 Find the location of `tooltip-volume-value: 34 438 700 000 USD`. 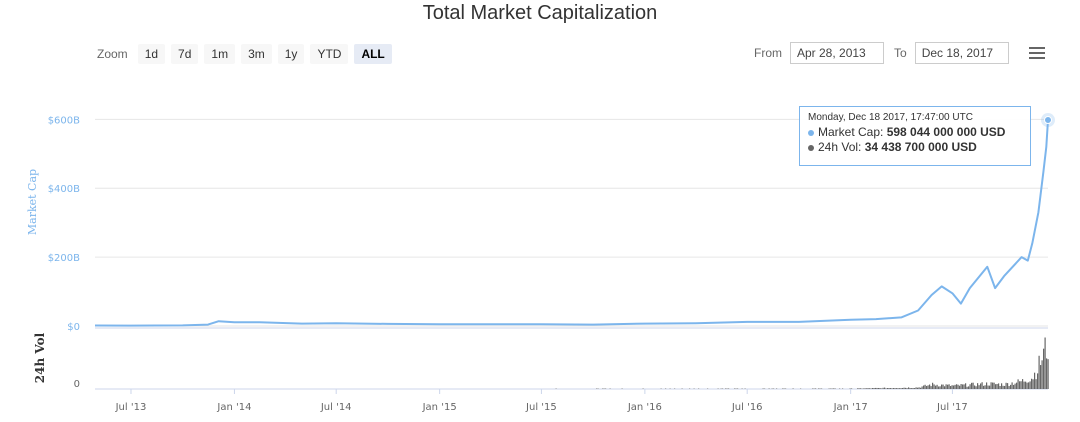

tooltip-volume-value: 34 438 700 000 USD is located at coordinates (920, 147).